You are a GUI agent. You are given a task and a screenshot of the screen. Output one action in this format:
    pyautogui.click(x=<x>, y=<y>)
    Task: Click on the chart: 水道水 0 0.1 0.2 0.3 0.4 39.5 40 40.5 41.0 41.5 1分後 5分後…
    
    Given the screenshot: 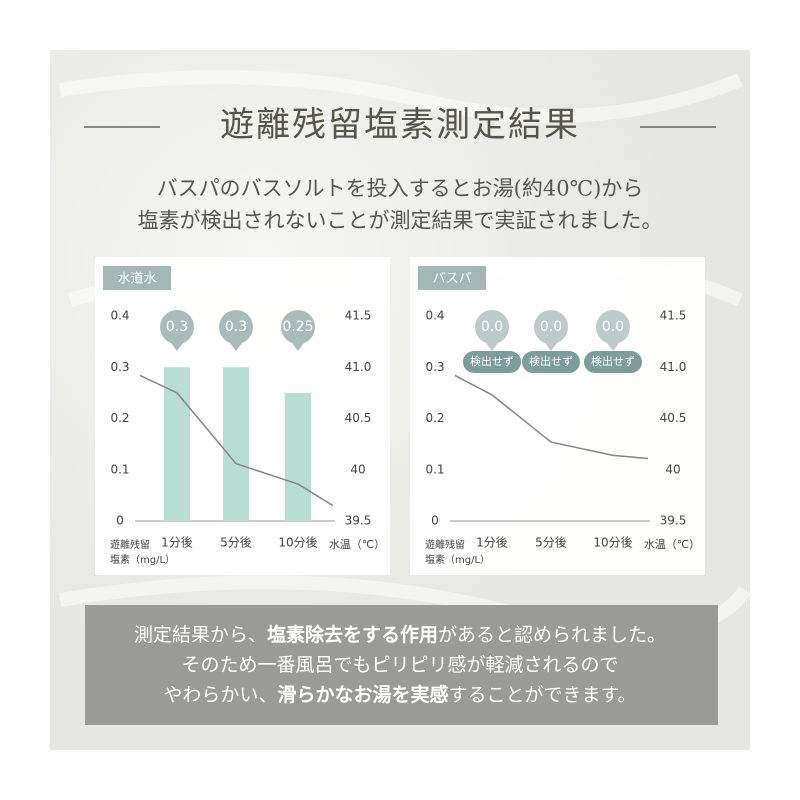 What is the action you would take?
    pyautogui.click(x=242, y=416)
    